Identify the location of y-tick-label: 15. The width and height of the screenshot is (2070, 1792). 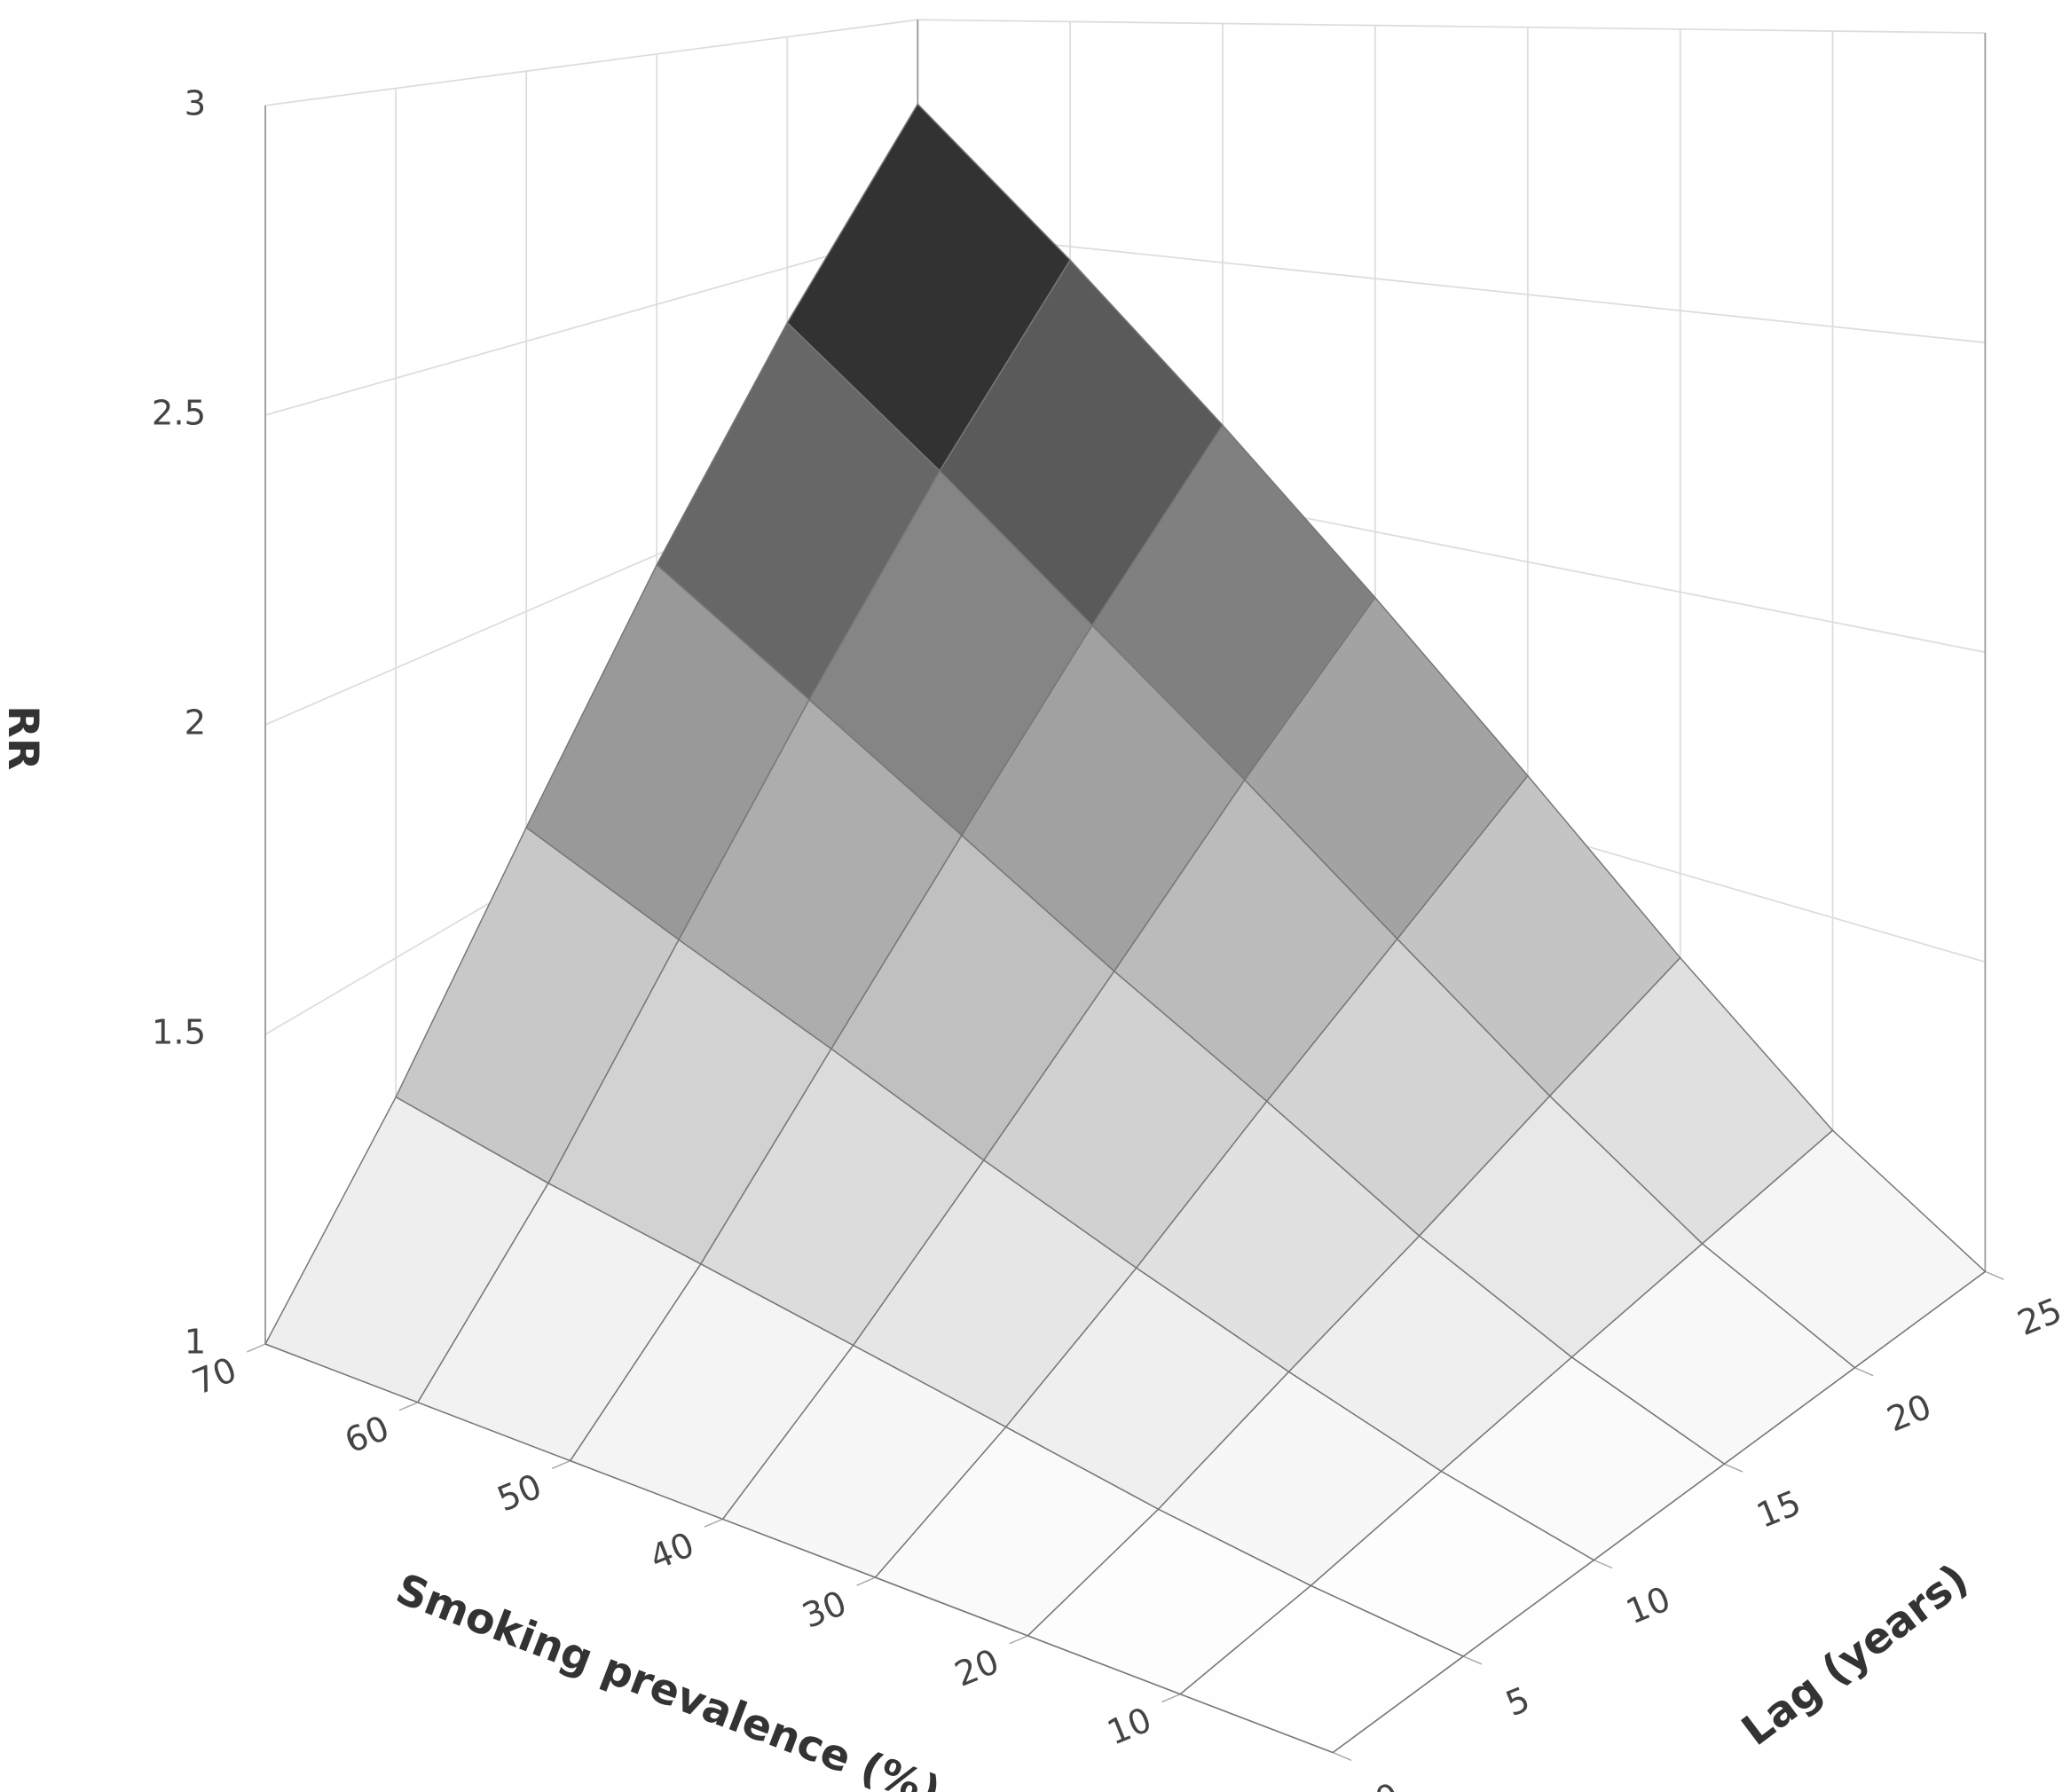
(1778, 1510).